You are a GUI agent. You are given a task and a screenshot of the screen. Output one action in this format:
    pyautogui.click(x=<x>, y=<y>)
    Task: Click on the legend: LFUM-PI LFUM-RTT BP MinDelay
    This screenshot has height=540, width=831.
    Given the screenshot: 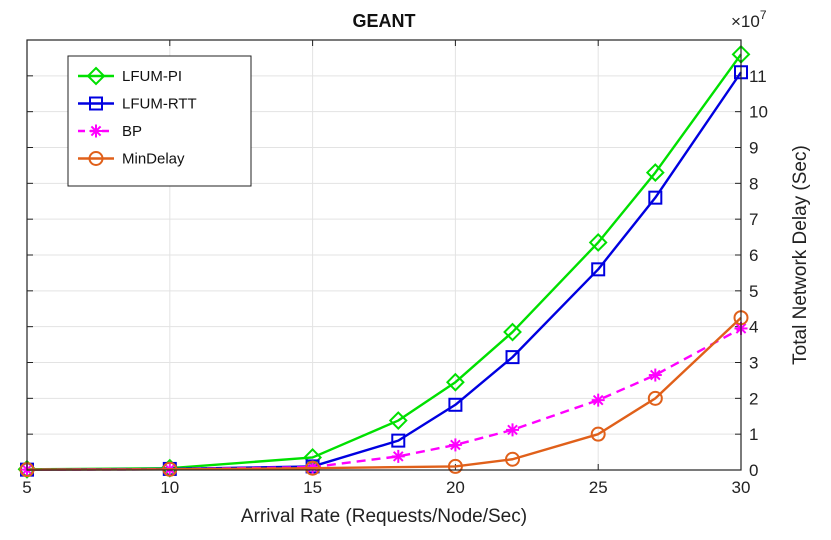 What is the action you would take?
    pyautogui.click(x=159, y=121)
    